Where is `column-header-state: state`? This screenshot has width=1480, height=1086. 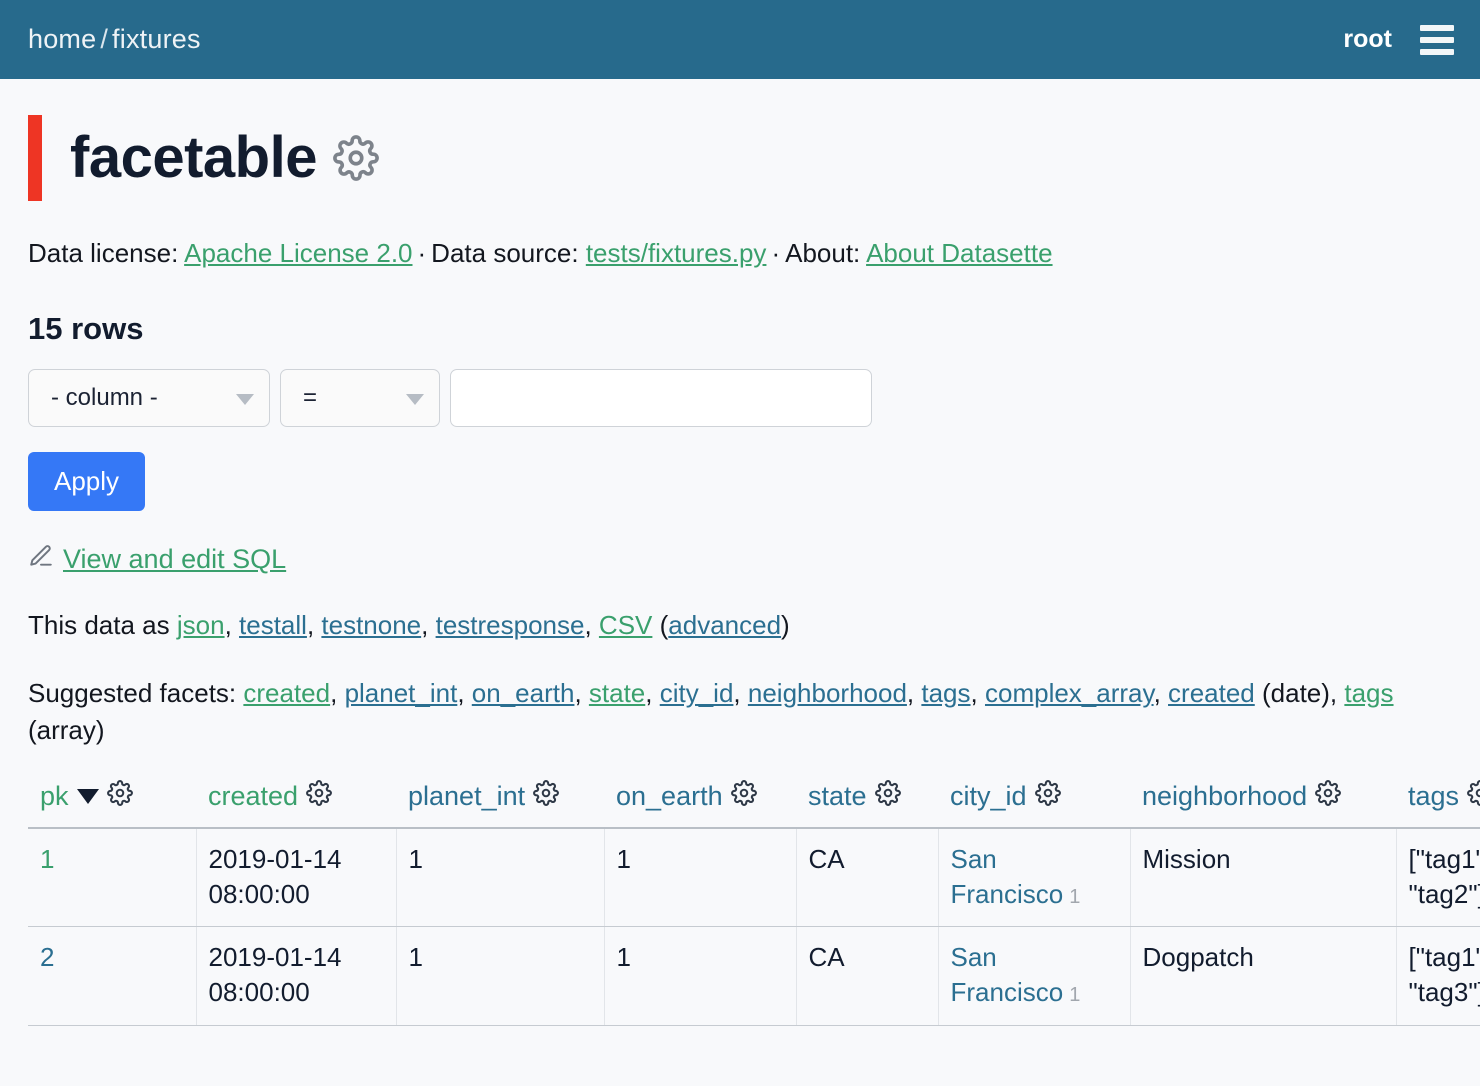
column-header-state: state is located at coordinates (867, 805).